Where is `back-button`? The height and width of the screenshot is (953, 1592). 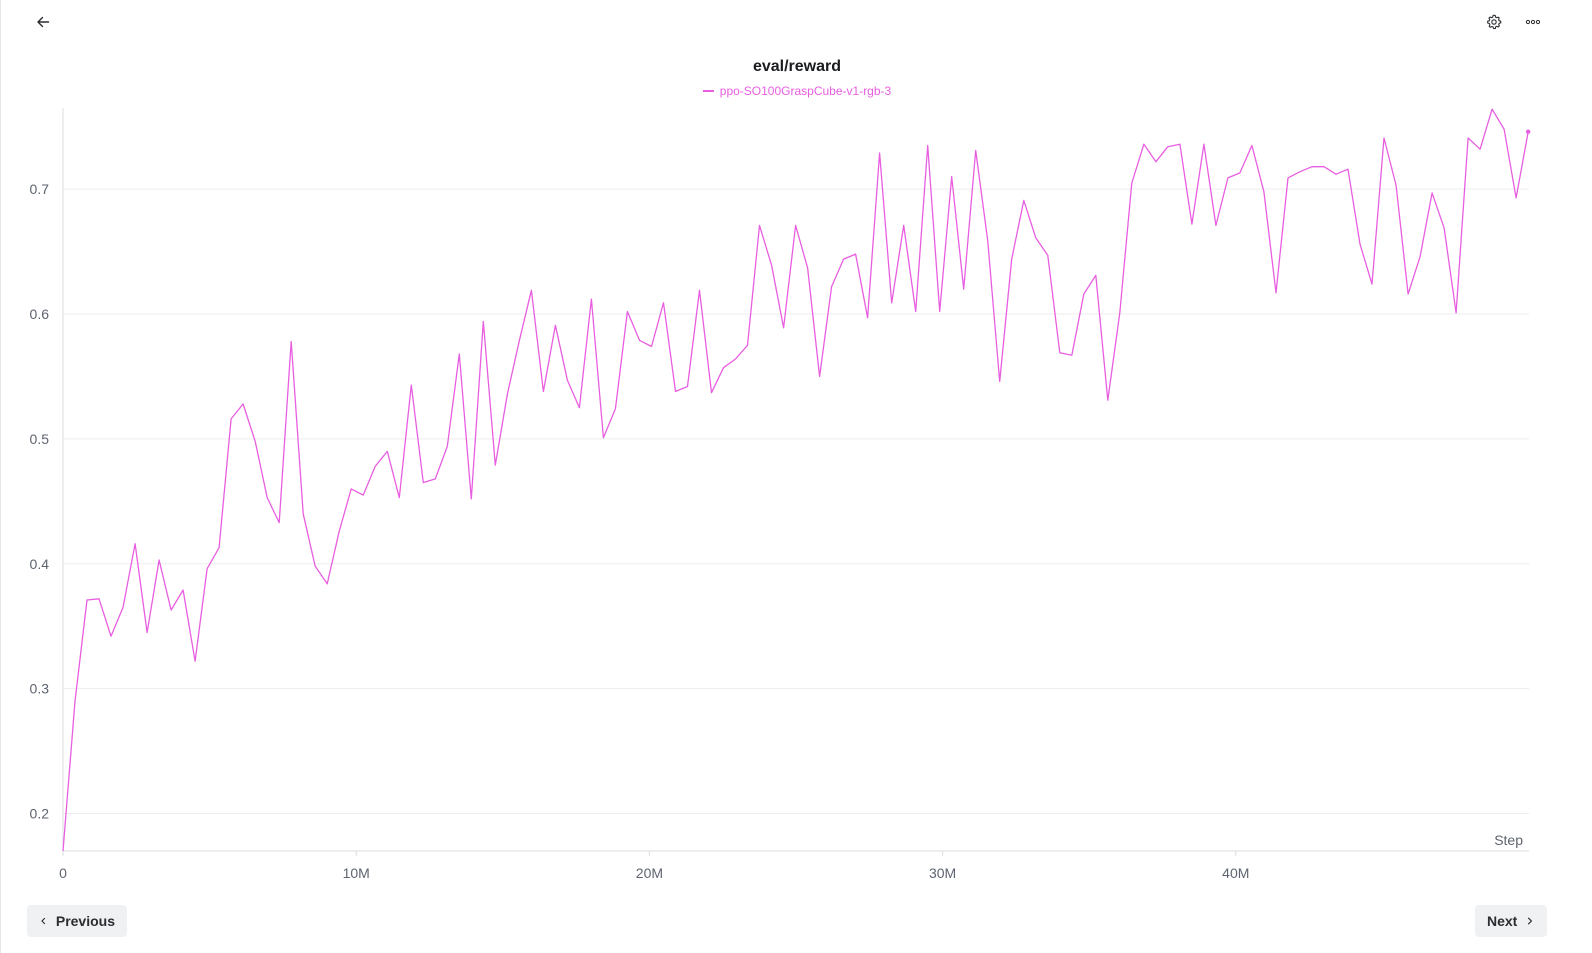
back-button is located at coordinates (43, 22).